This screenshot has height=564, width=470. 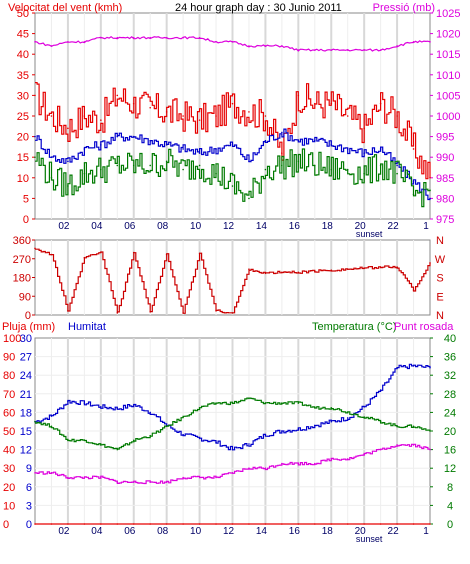 What do you see at coordinates (29, 469) in the screenshot?
I see `chart3-humitat-tick-label: 9` at bounding box center [29, 469].